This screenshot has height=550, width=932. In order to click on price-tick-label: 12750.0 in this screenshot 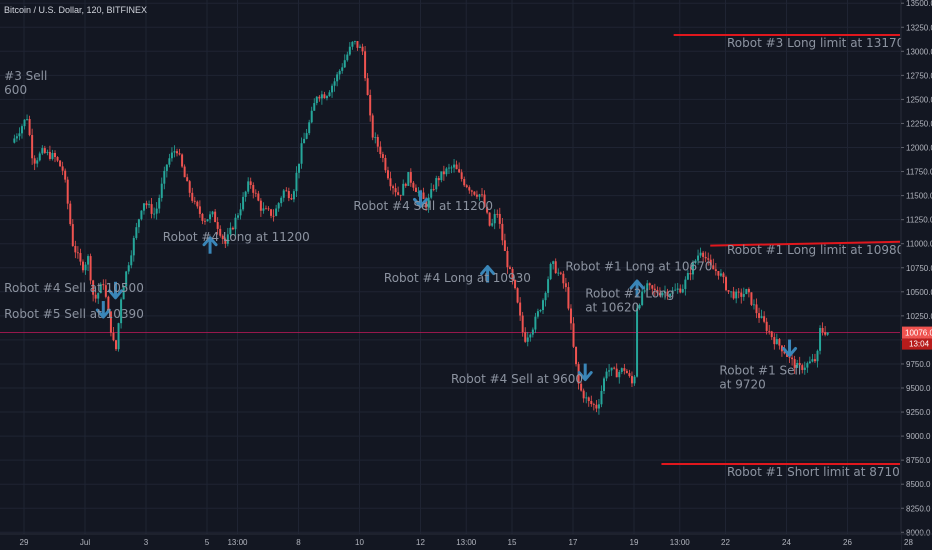, I will do `click(919, 75)`.